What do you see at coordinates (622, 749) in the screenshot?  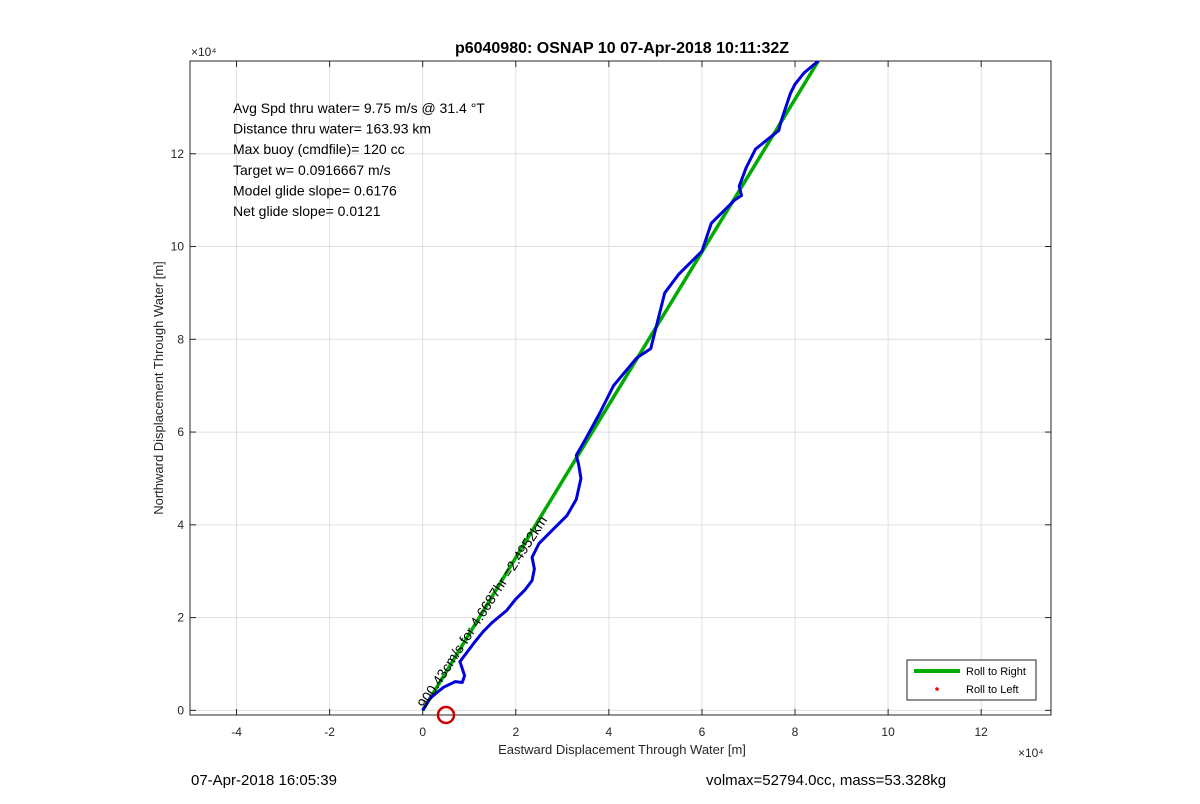 I see `x-axis-label: Eastward Displacement Through Water [m]` at bounding box center [622, 749].